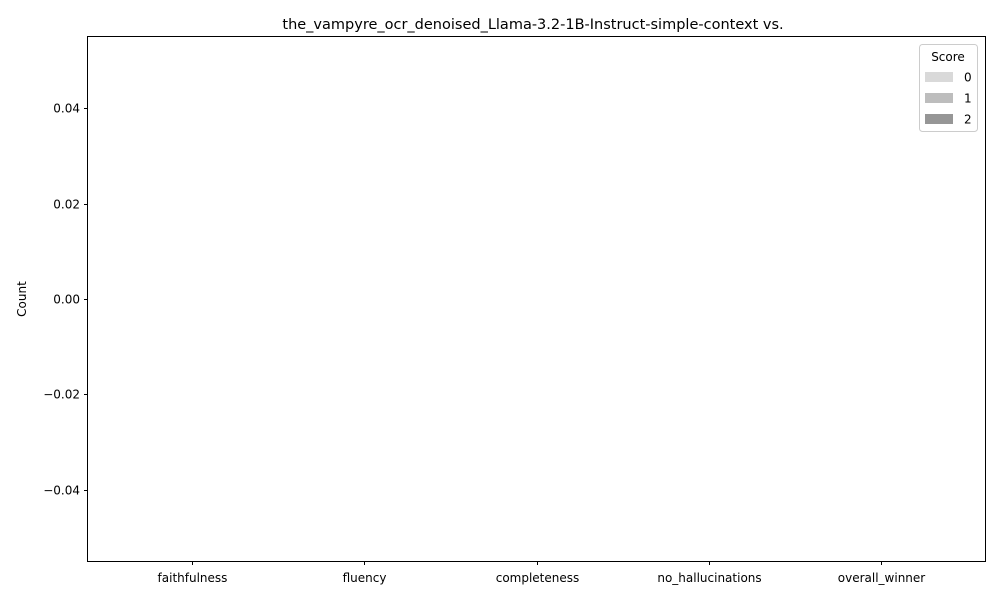 Image resolution: width=1000 pixels, height=600 pixels. Describe the element at coordinates (61, 395) in the screenshot. I see `y-tick-label: −0.02` at that location.